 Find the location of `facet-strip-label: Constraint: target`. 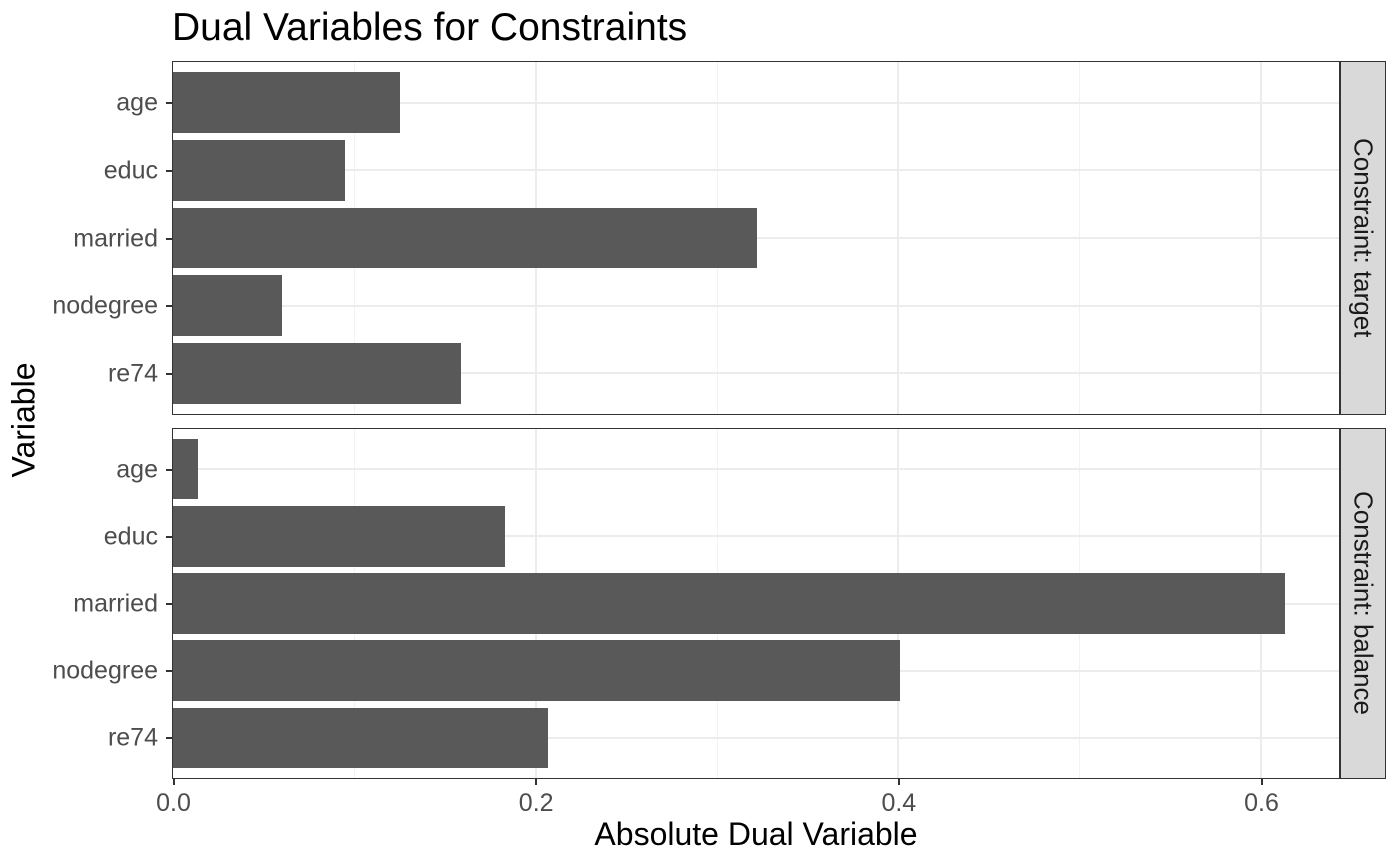

facet-strip-label: Constraint: target is located at coordinates (1363, 238).